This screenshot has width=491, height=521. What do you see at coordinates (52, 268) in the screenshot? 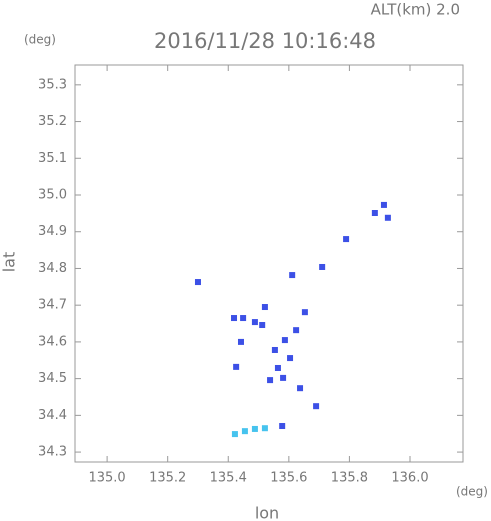
I see `y-tick-label: 34.8` at bounding box center [52, 268].